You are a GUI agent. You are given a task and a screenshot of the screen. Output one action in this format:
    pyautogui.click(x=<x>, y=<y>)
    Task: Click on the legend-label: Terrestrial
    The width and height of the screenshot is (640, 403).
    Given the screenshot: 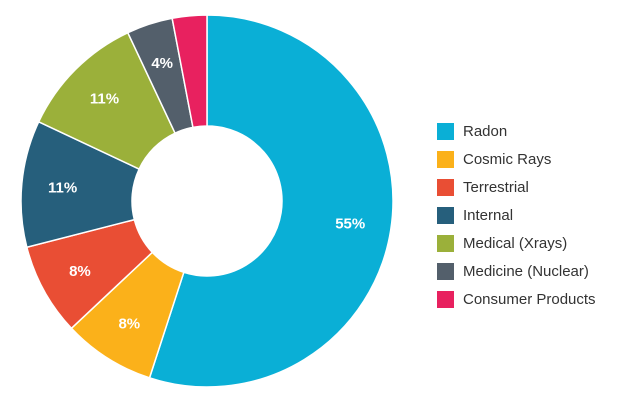 What is the action you would take?
    pyautogui.click(x=496, y=187)
    